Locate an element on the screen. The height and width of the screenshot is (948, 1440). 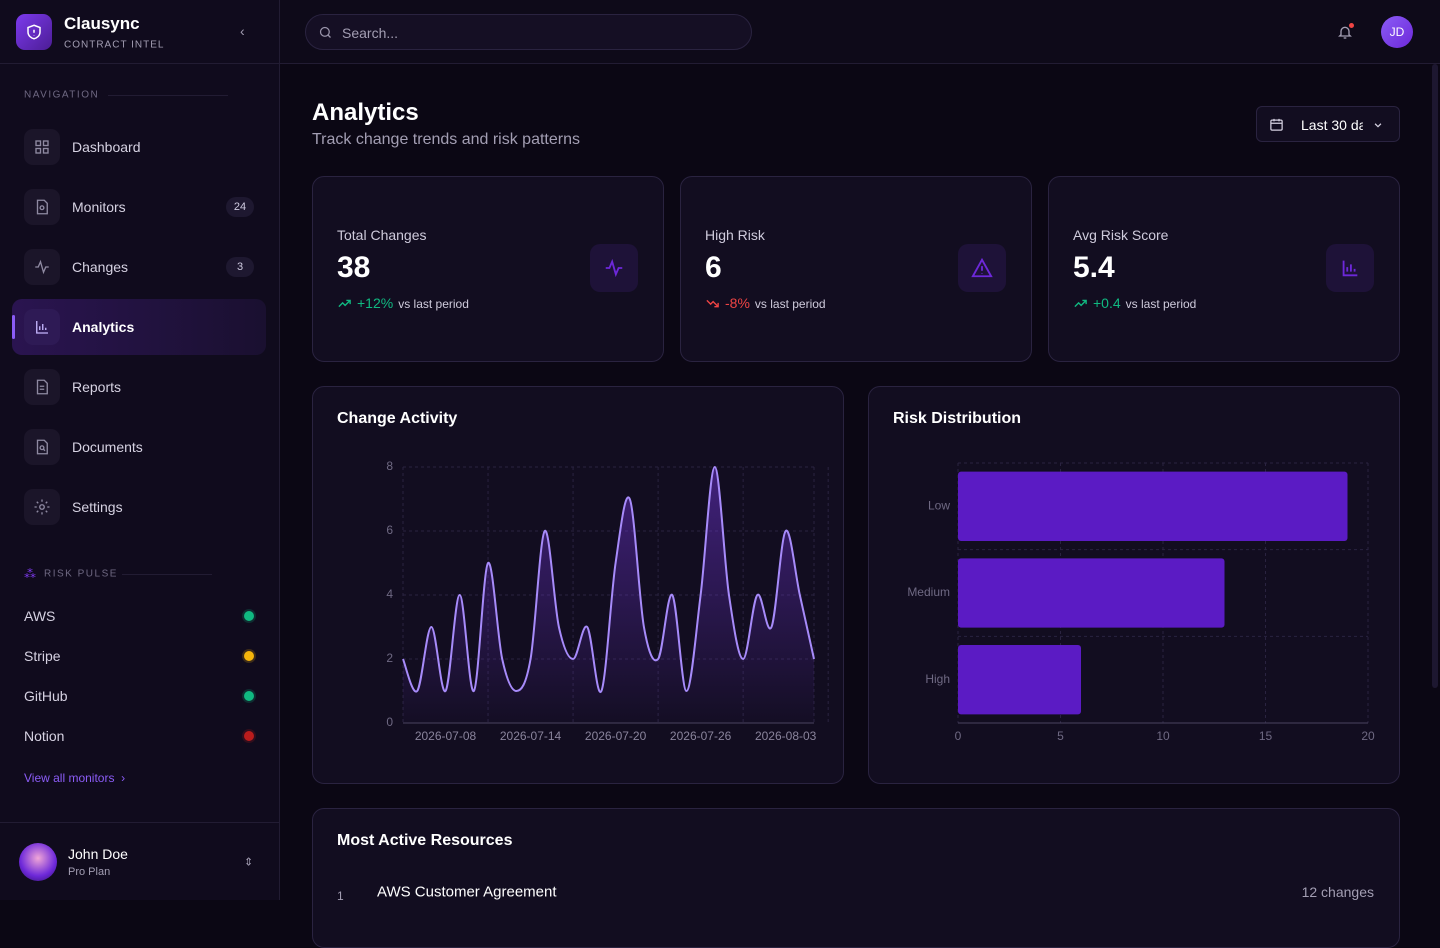
stat-value: 6 is located at coordinates (713, 267).